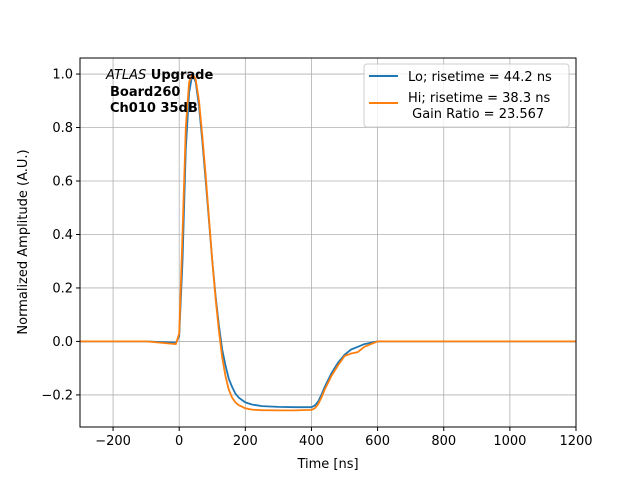  Describe the element at coordinates (62, 128) in the screenshot. I see `y-tick-label: 0.8` at that location.